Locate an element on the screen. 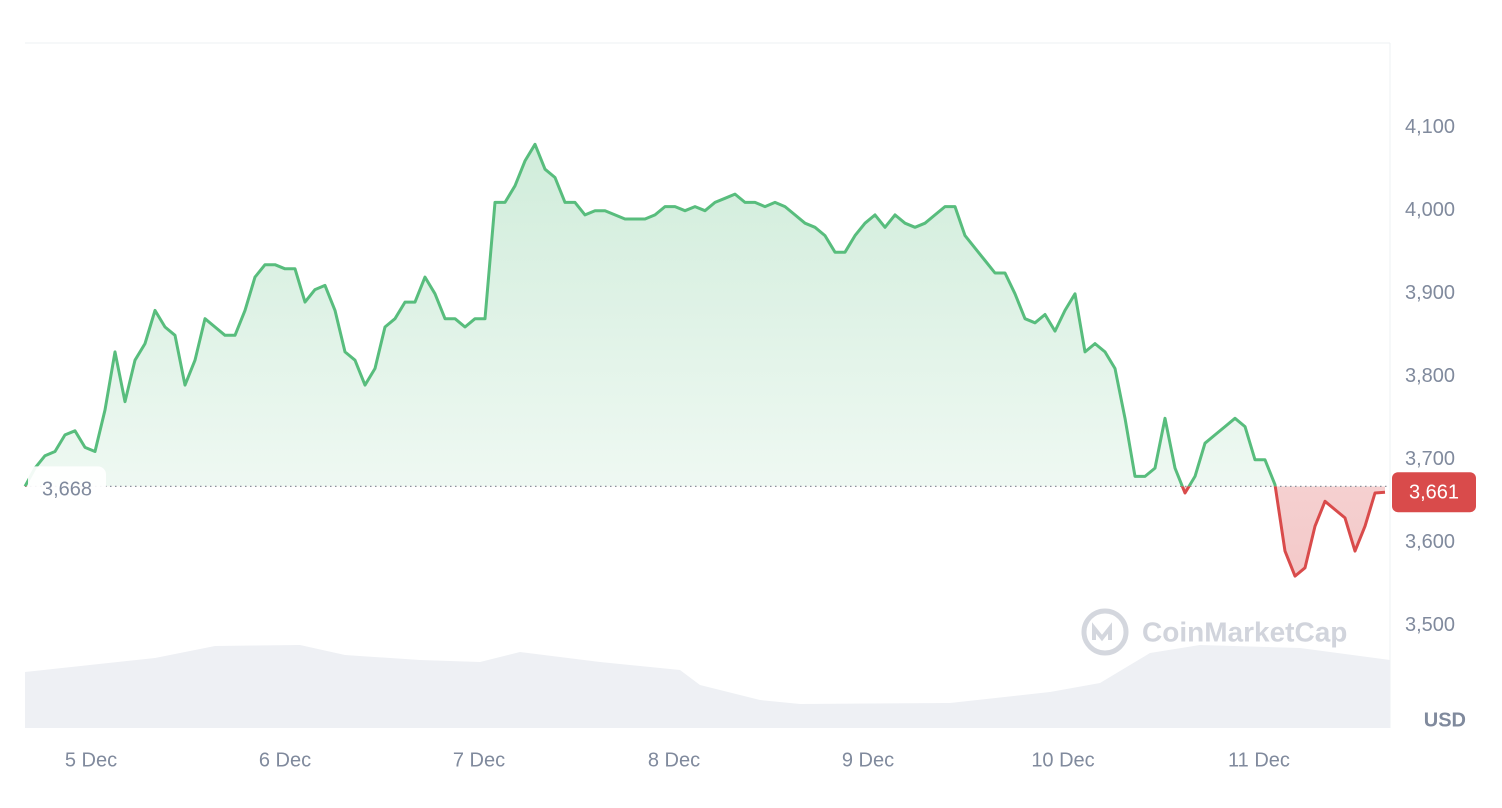 This screenshot has width=1502, height=808. last-price-box is located at coordinates (1434, 492).